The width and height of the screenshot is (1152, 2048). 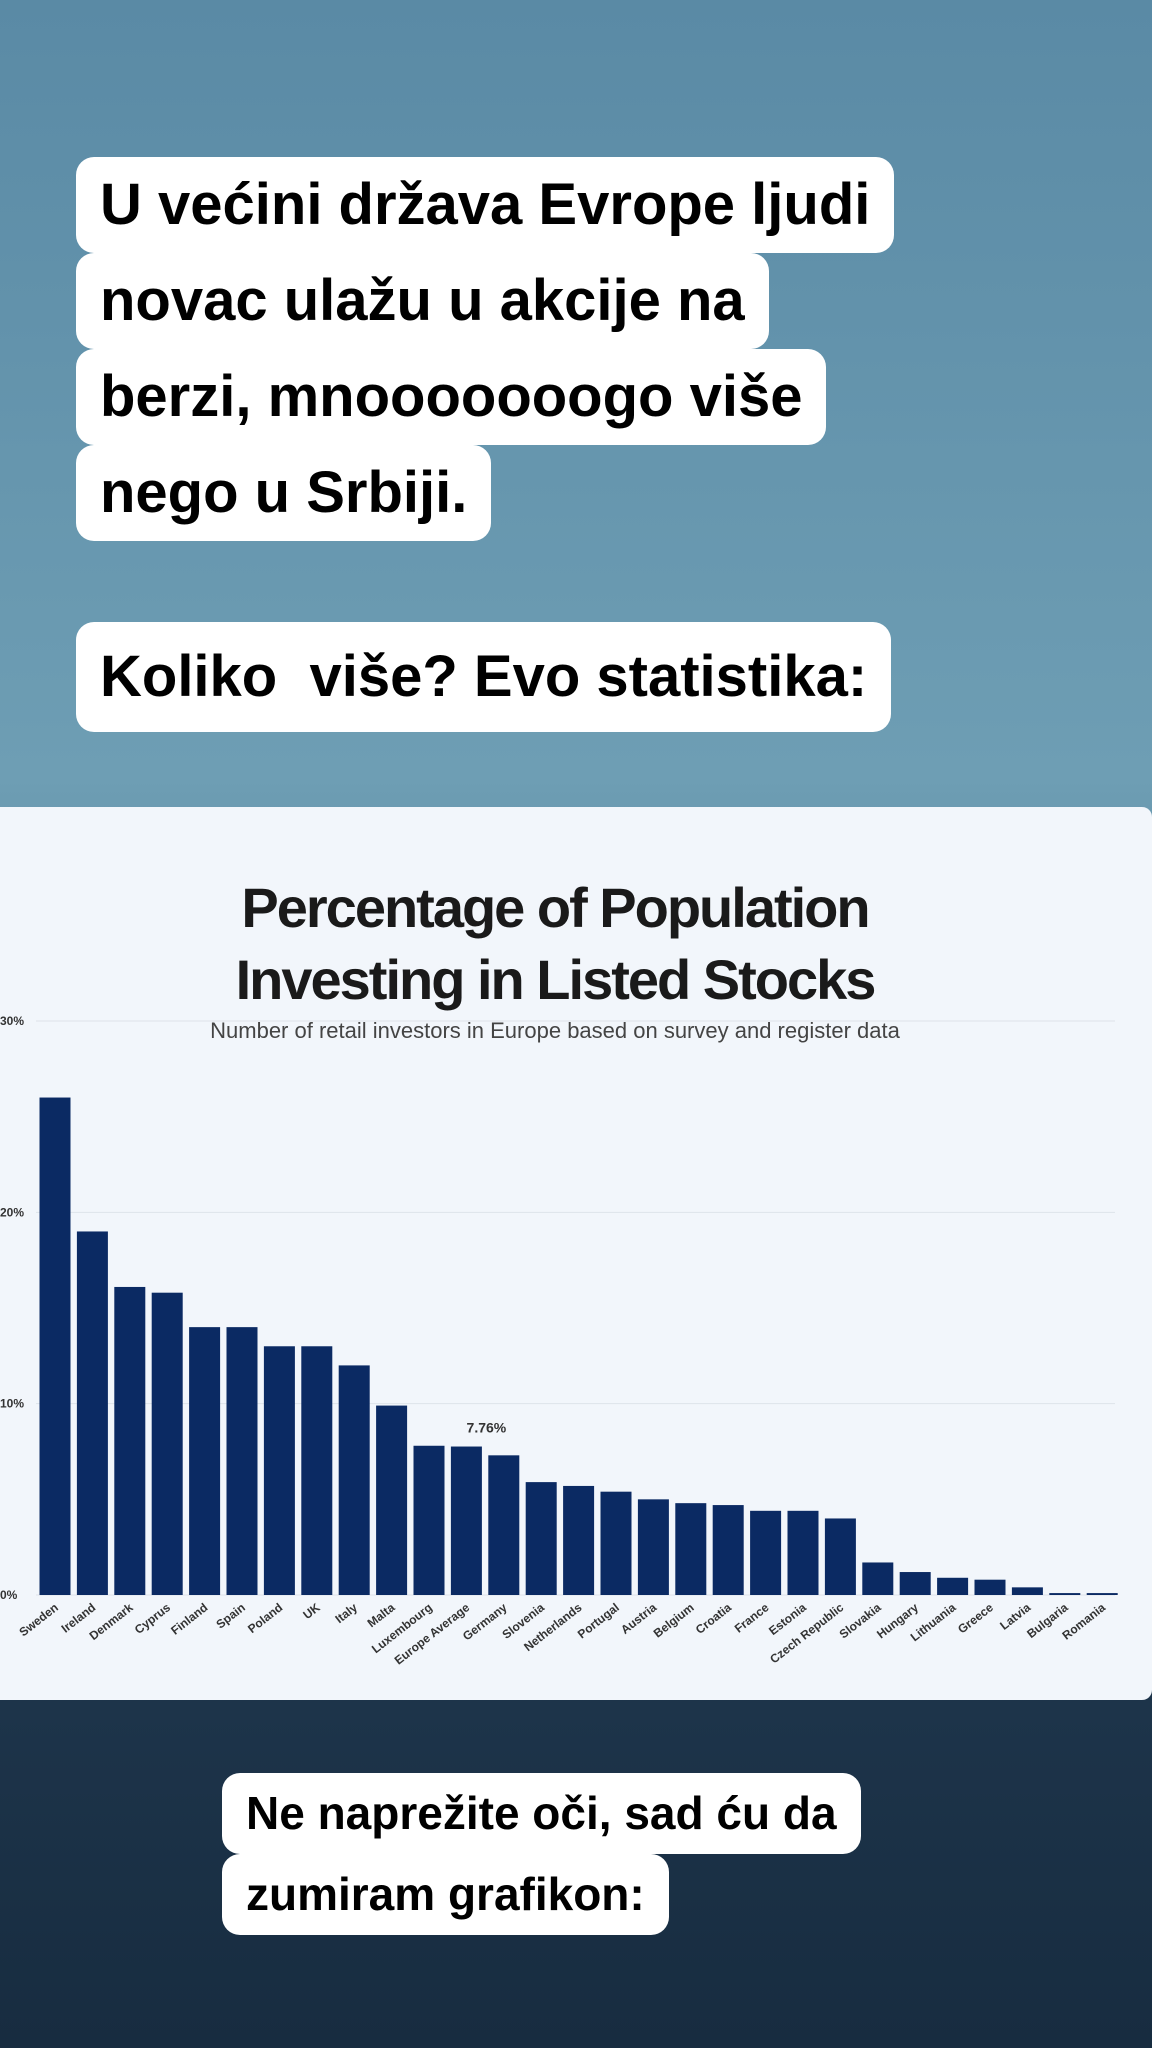 I want to click on text-bubble: Koliko više? Evo statistika:, so click(x=484, y=677).